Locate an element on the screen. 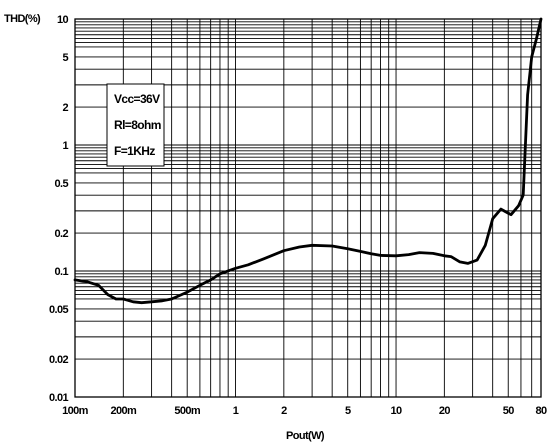 The image size is (551, 445). y-tick-label: 10 is located at coordinates (63, 20).